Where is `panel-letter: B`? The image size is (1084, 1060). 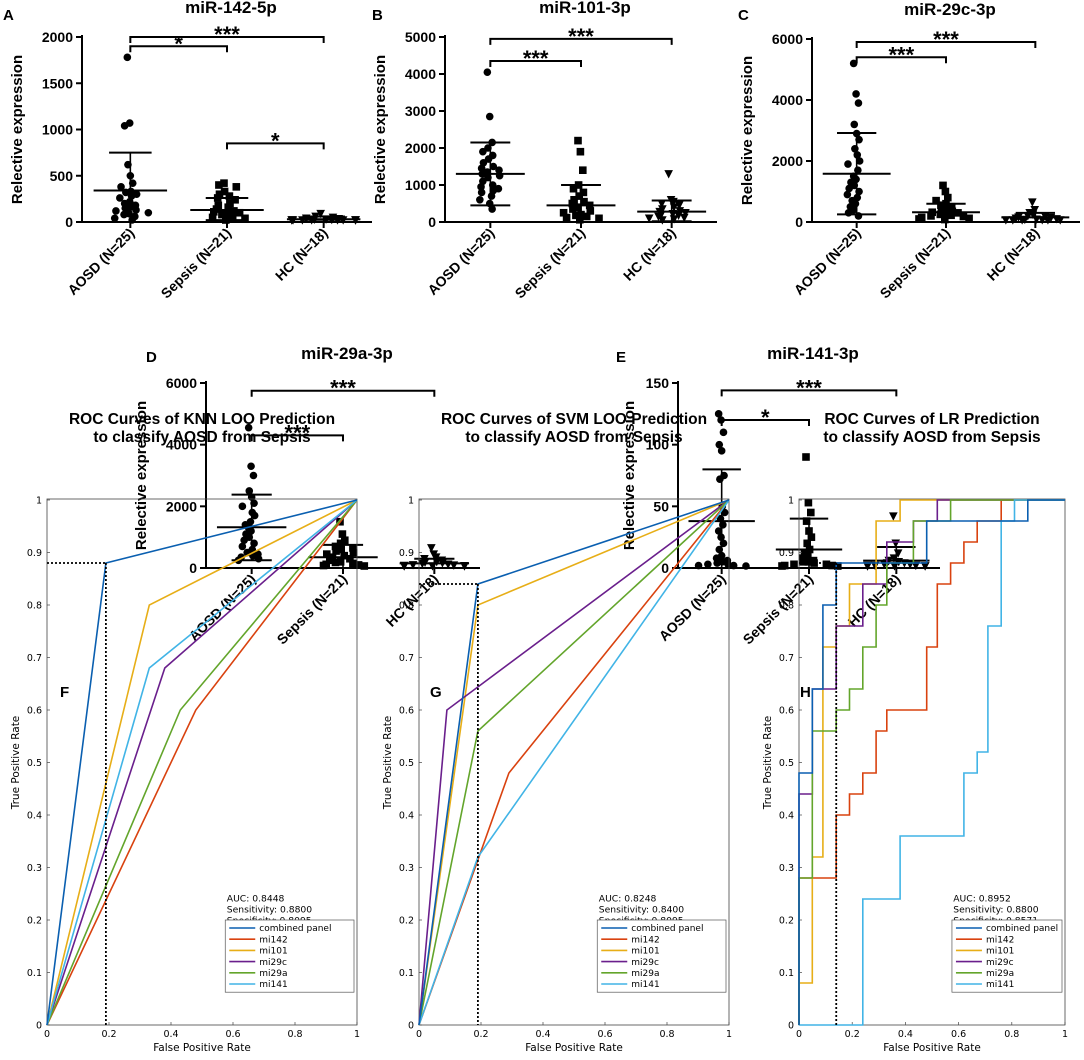 panel-letter: B is located at coordinates (377, 15).